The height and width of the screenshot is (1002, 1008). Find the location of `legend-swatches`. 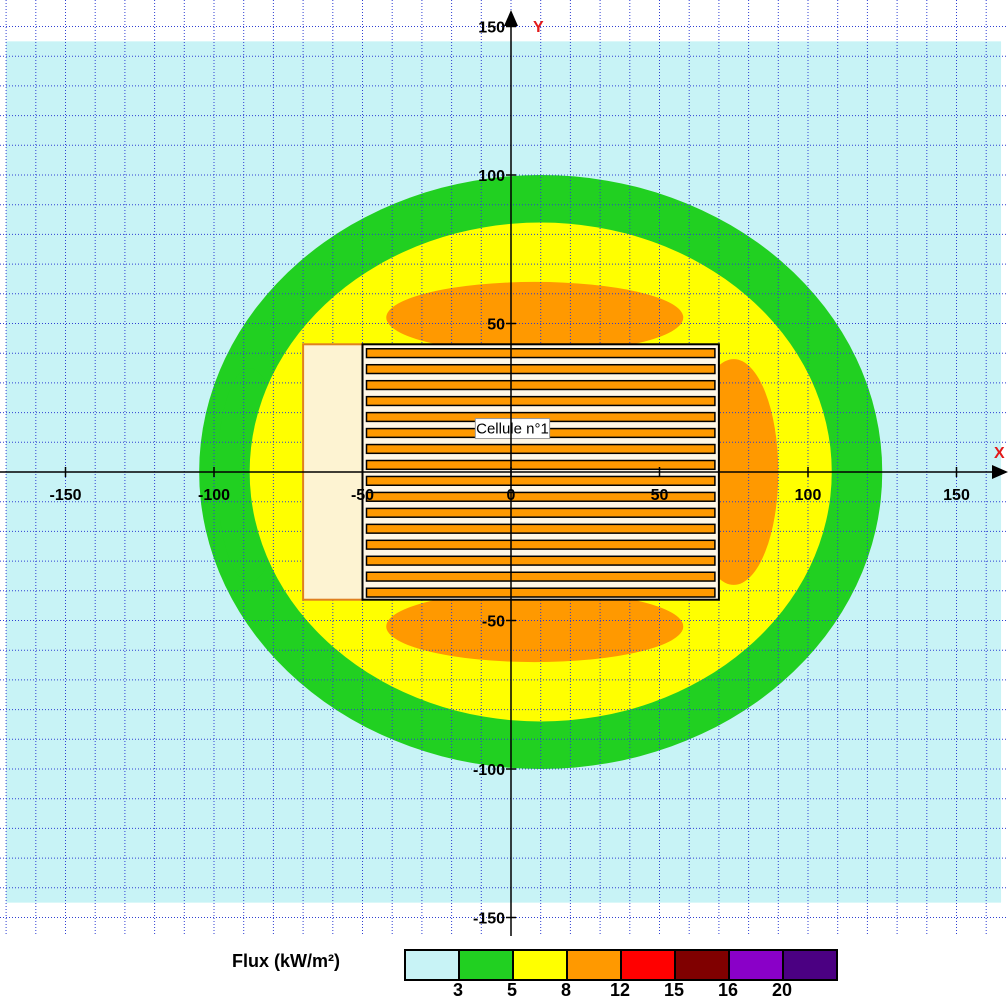

legend-swatches is located at coordinates (621, 965).